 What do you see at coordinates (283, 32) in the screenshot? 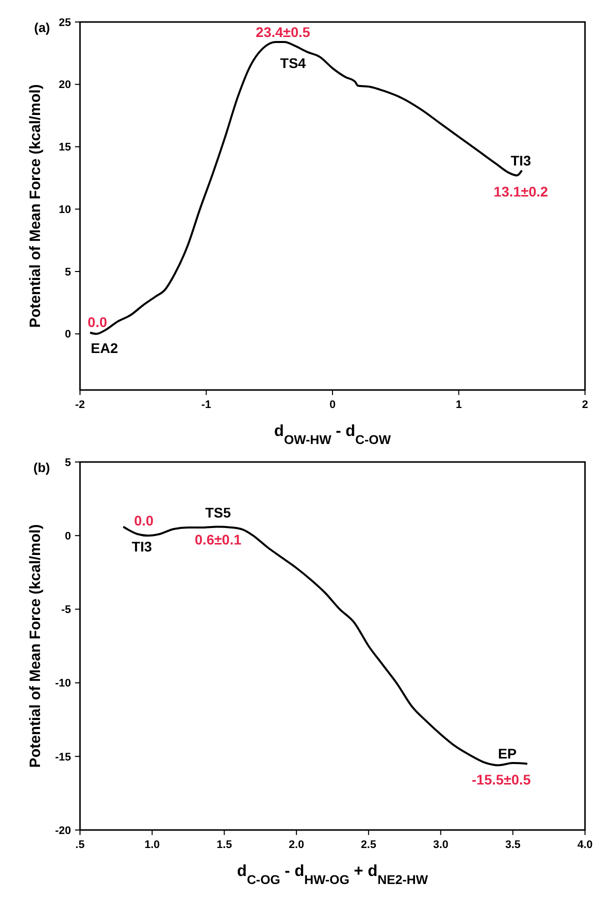
I see `annotation: 23.4±0.5` at bounding box center [283, 32].